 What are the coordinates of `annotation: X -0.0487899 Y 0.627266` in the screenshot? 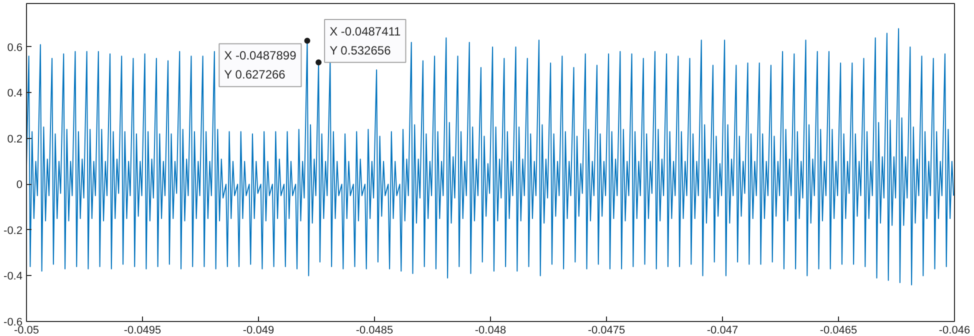 It's located at (260, 65).